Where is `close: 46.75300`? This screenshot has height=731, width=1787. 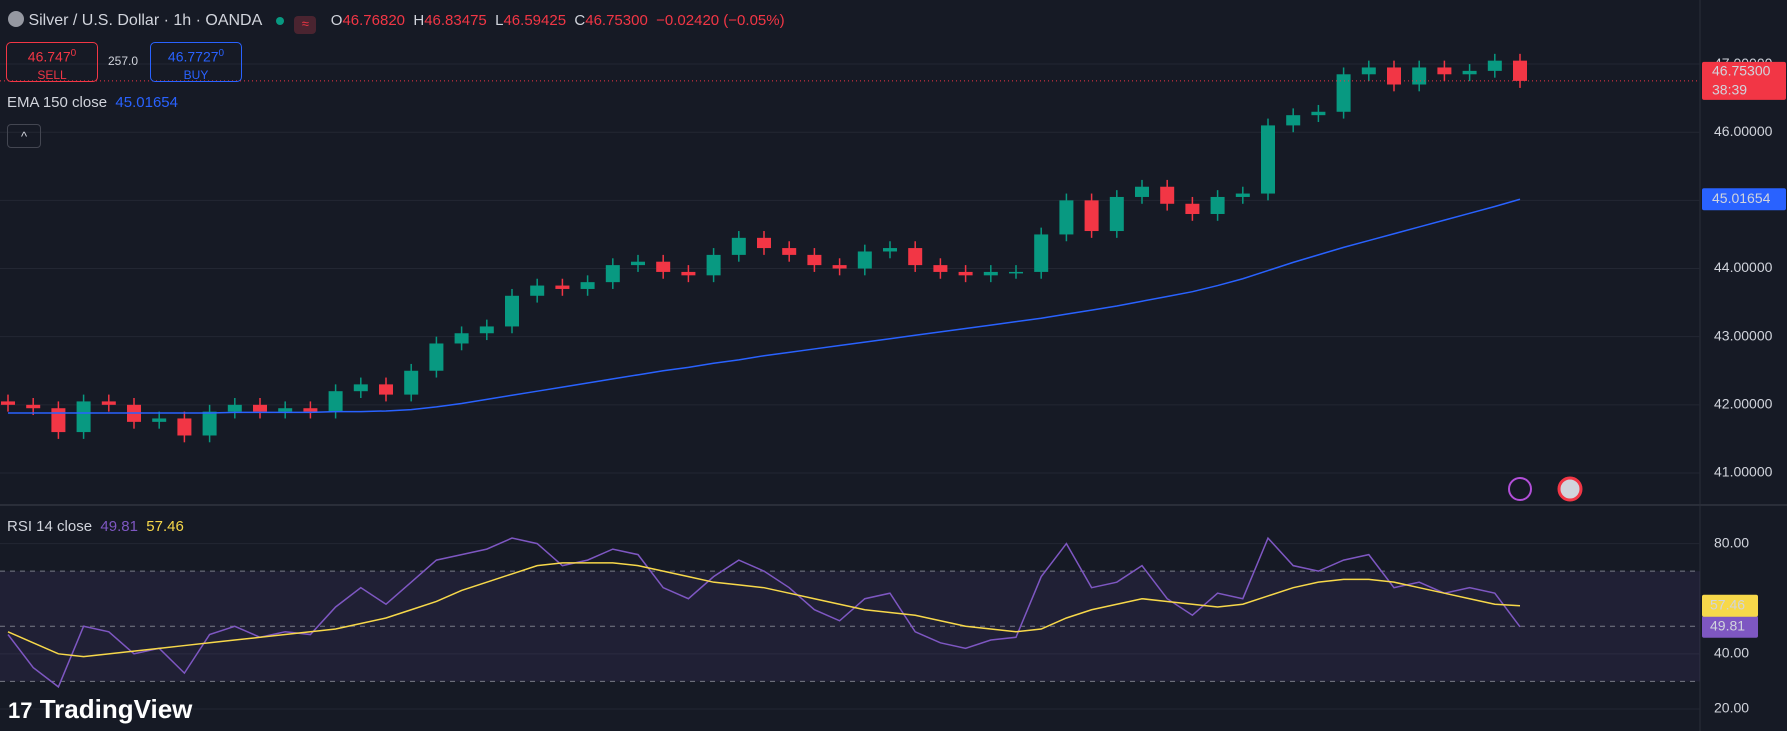 close: 46.75300 is located at coordinates (616, 20).